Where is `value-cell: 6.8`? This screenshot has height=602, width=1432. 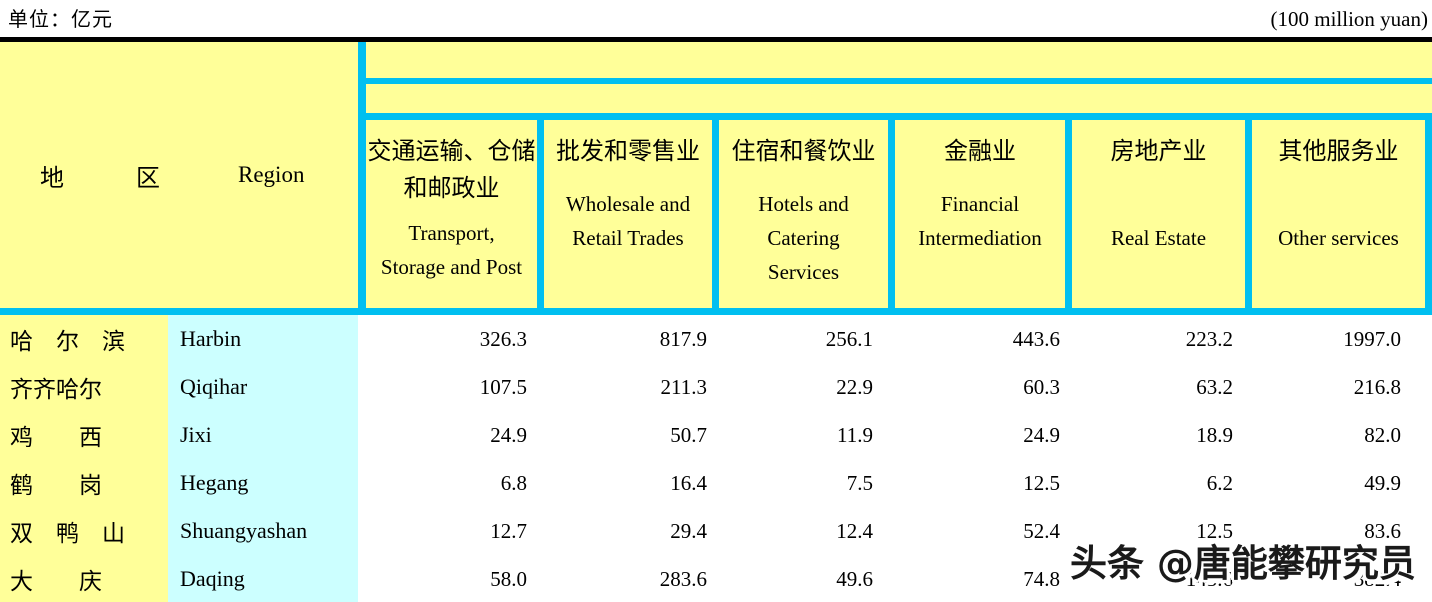
value-cell: 6.8 is located at coordinates (513, 482).